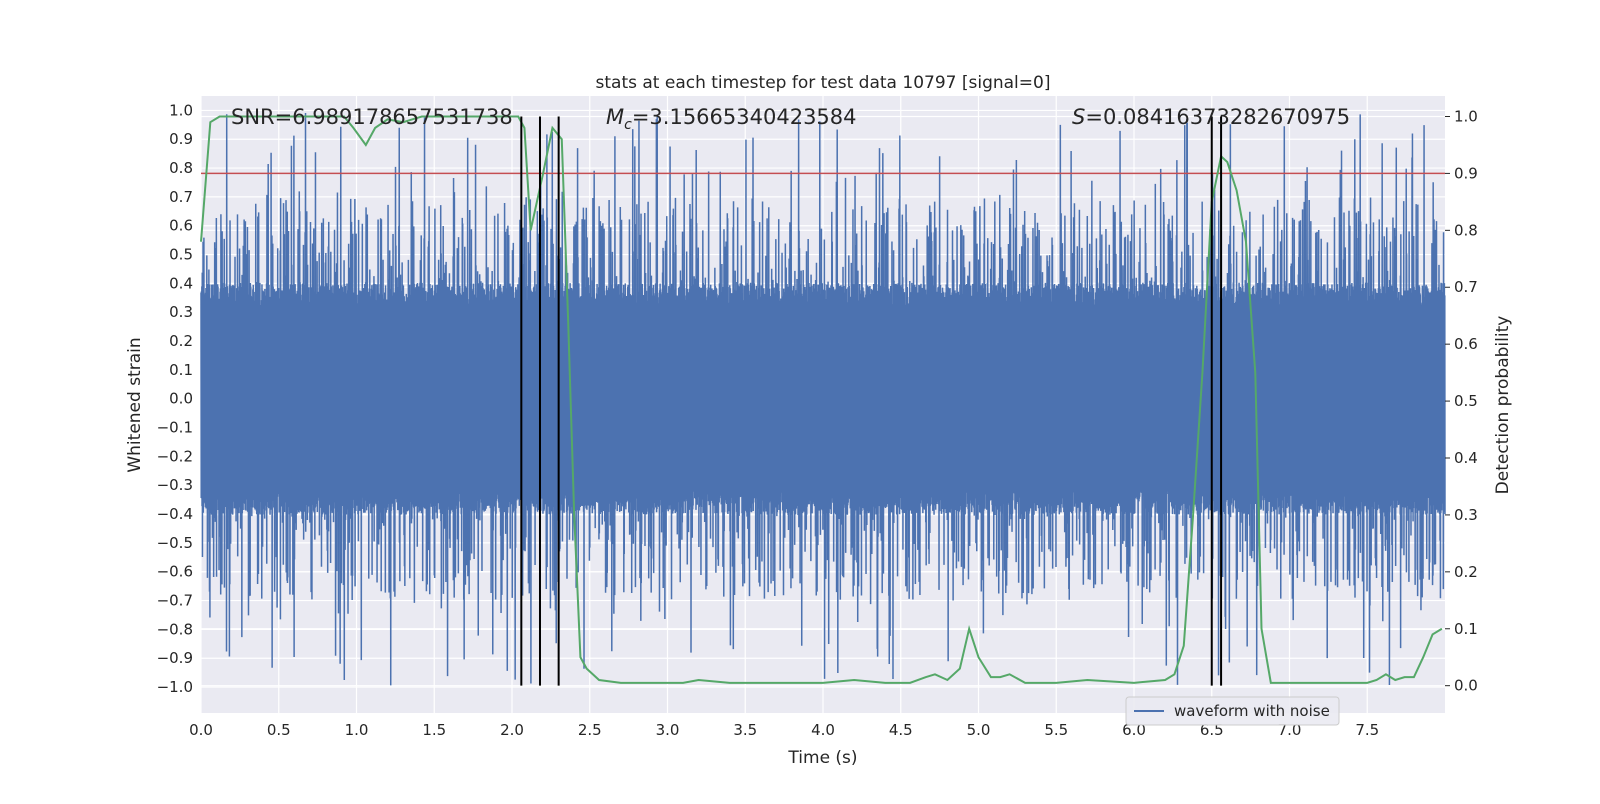 The height and width of the screenshot is (804, 1600). I want to click on y-tick-label: −0.9, so click(175, 658).